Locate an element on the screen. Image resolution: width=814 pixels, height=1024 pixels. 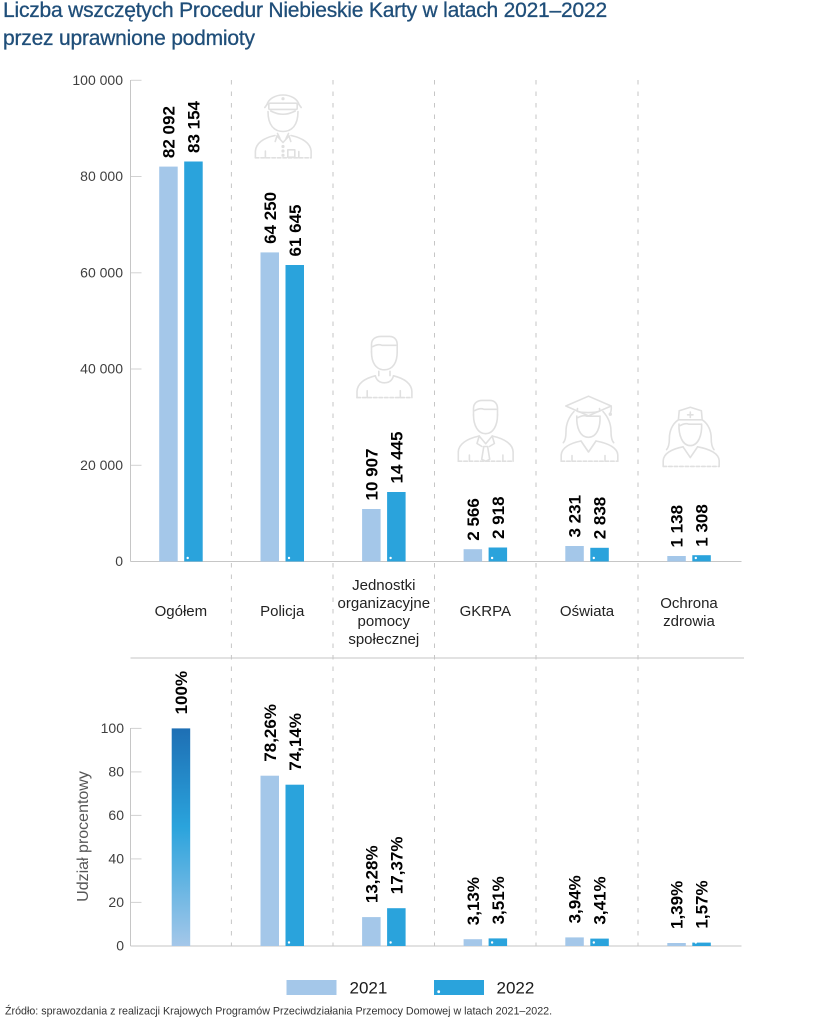
svg-text: 61 645 is located at coordinates (295, 231).